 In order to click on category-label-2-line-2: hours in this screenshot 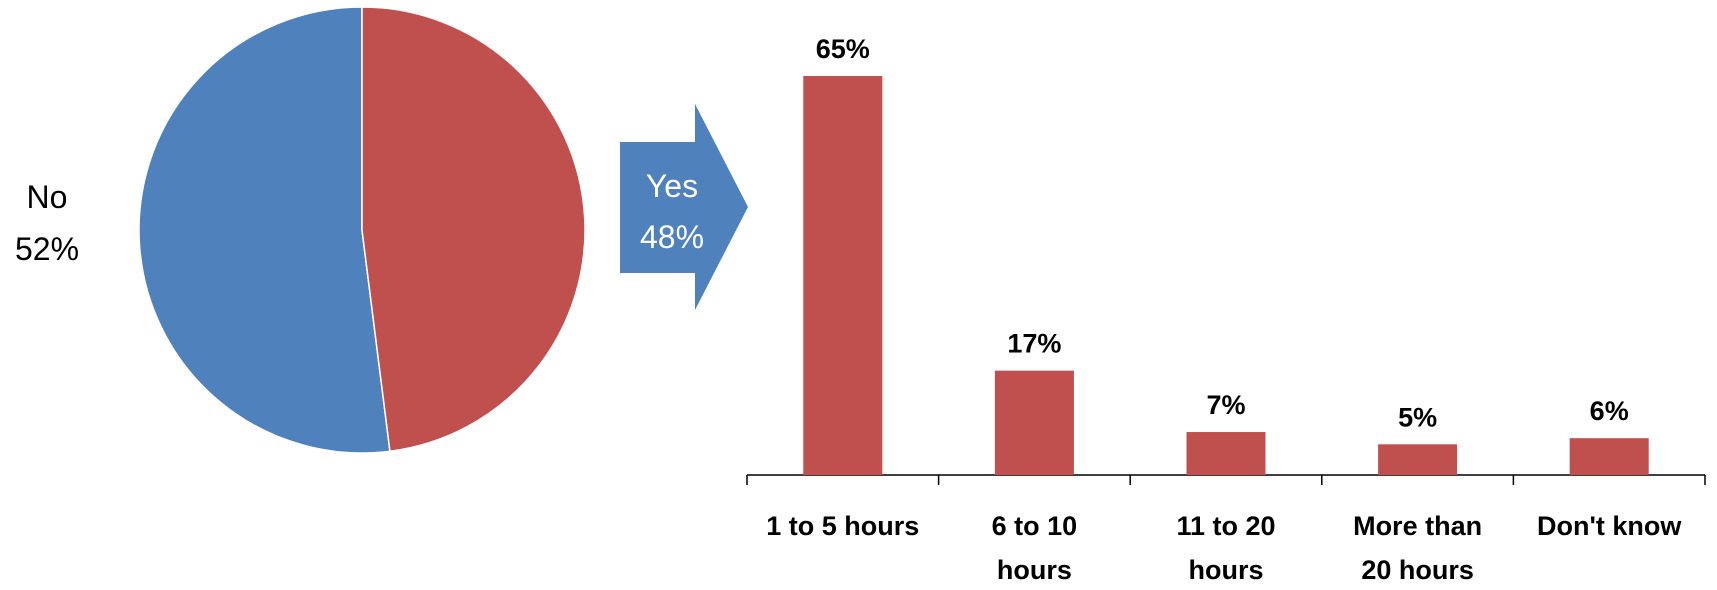, I will do `click(1034, 570)`.